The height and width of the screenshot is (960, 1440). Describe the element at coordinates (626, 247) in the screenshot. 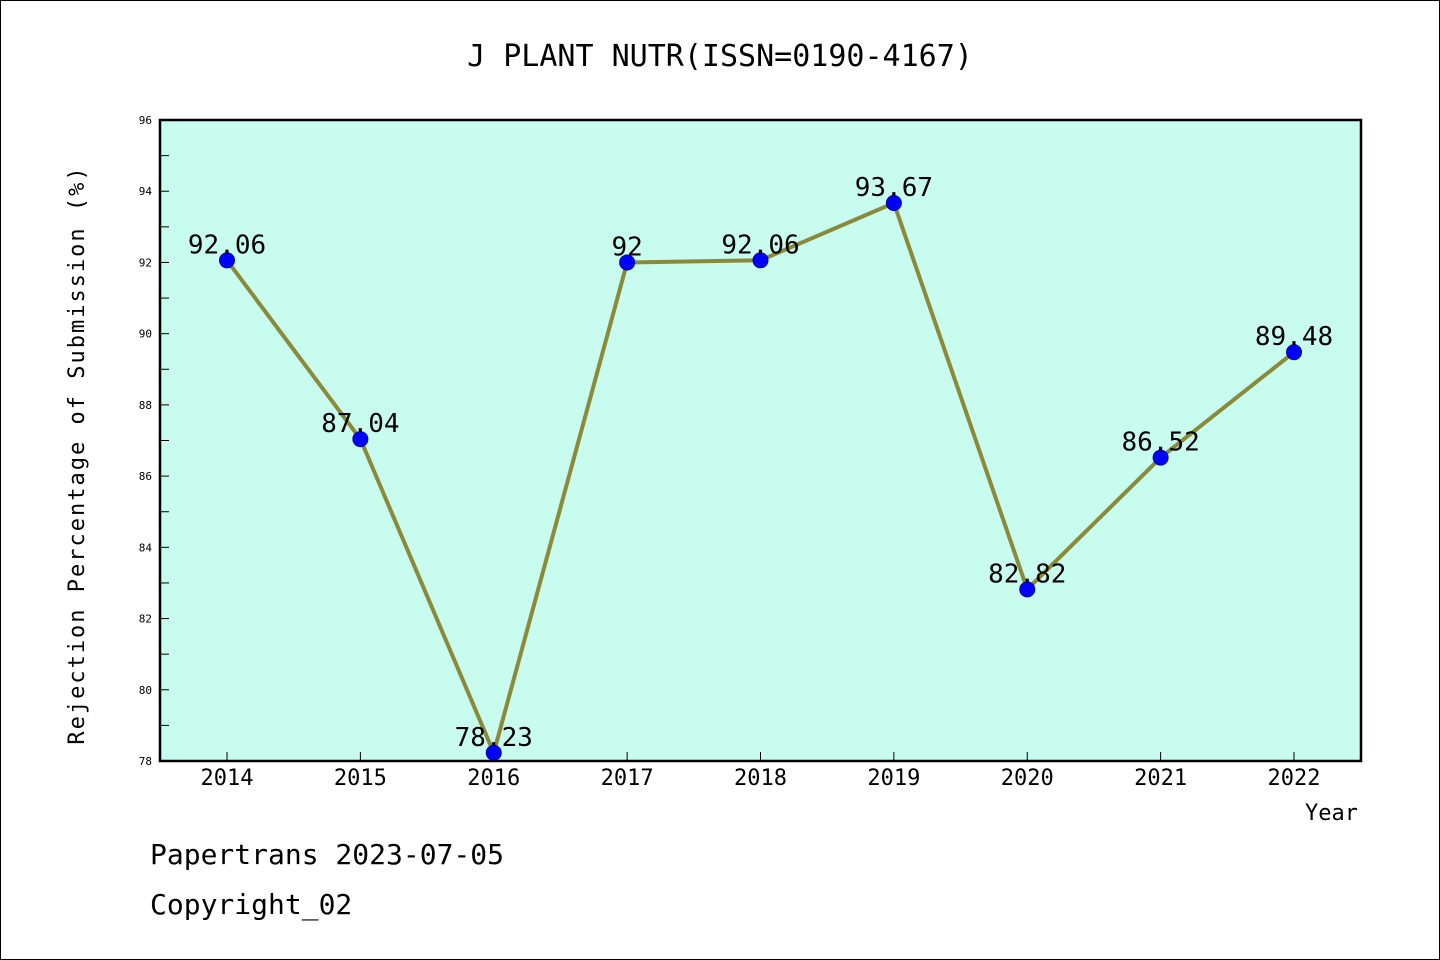

I see `data-label: 92` at that location.